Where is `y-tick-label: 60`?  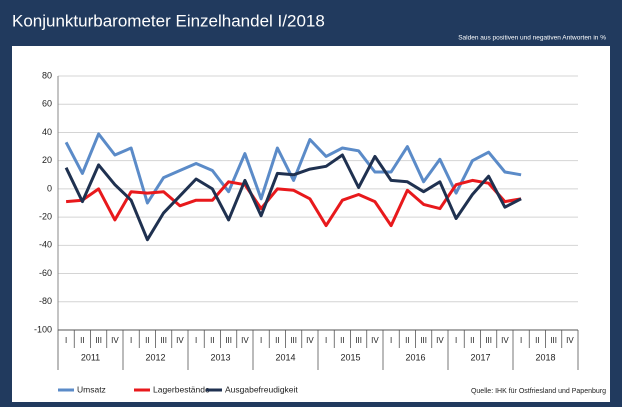 y-tick-label: 60 is located at coordinates (47, 104).